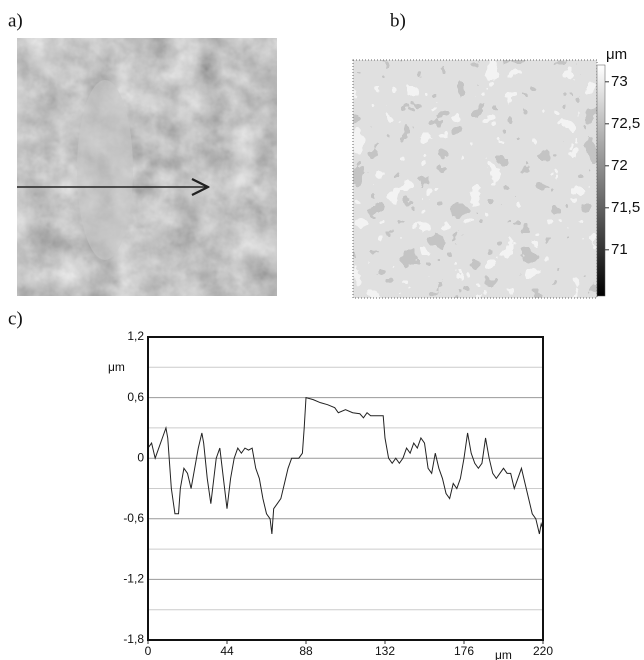 The height and width of the screenshot is (660, 644). I want to click on afm-image, so click(475, 179).